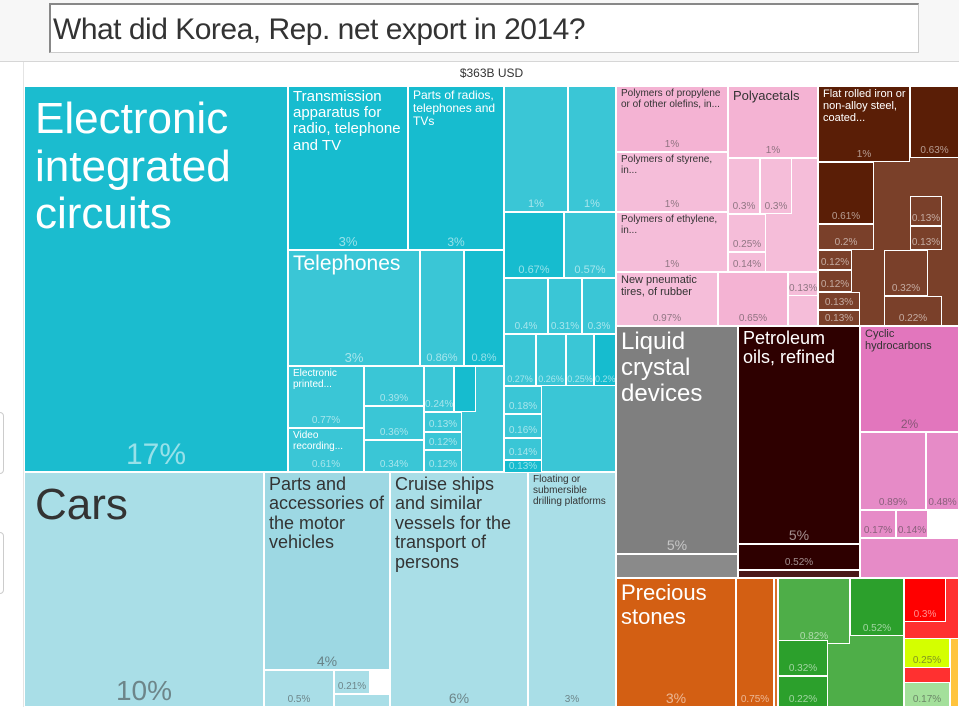  What do you see at coordinates (672, 182) in the screenshot?
I see `treemap-tile: Polymers of styrene, in... 1%` at bounding box center [672, 182].